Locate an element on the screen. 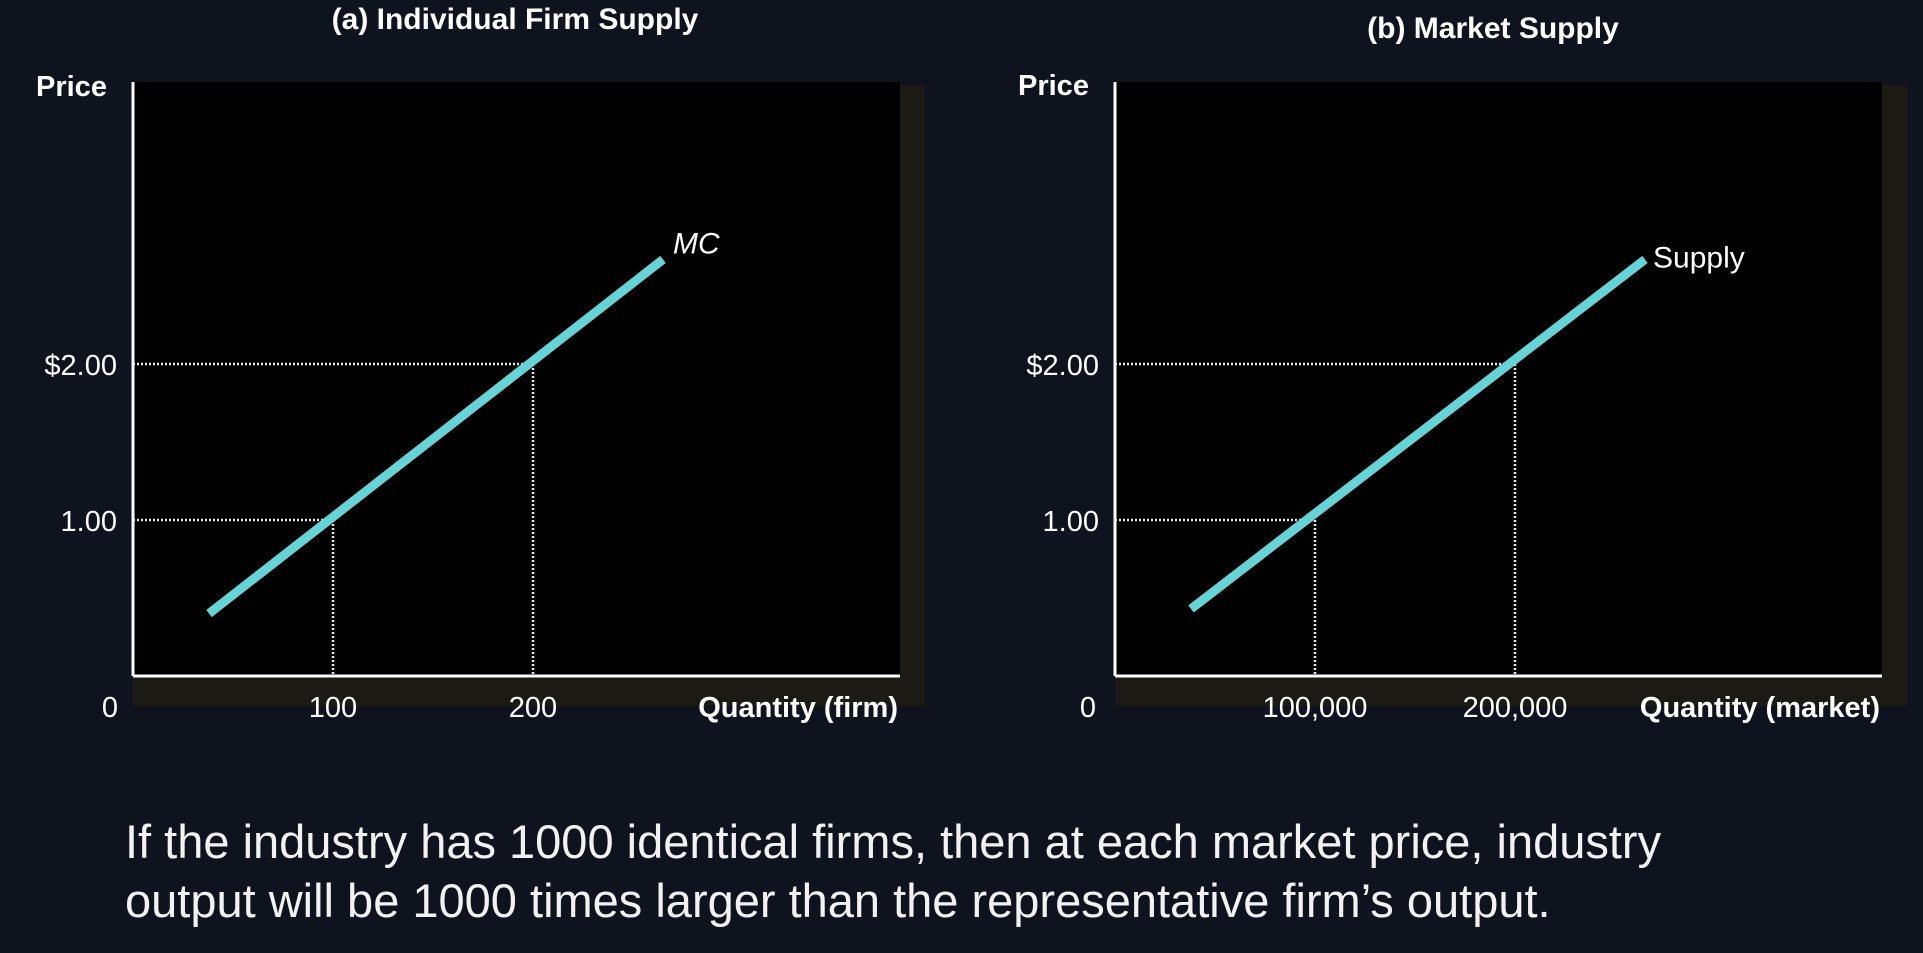 The image size is (1923, 953). panel-a-x-tick-label-1: 100 is located at coordinates (333, 708).